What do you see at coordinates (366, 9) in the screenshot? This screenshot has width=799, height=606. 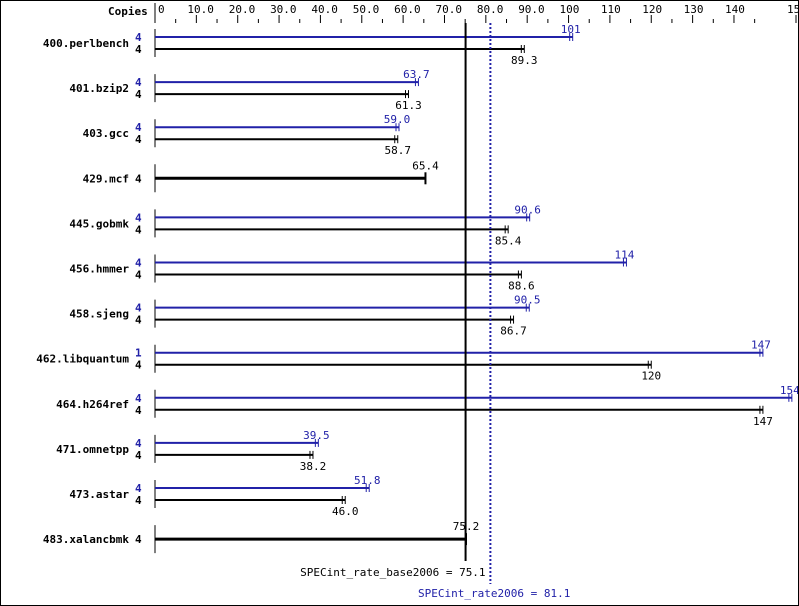 I see `tick-label: 50.0` at bounding box center [366, 9].